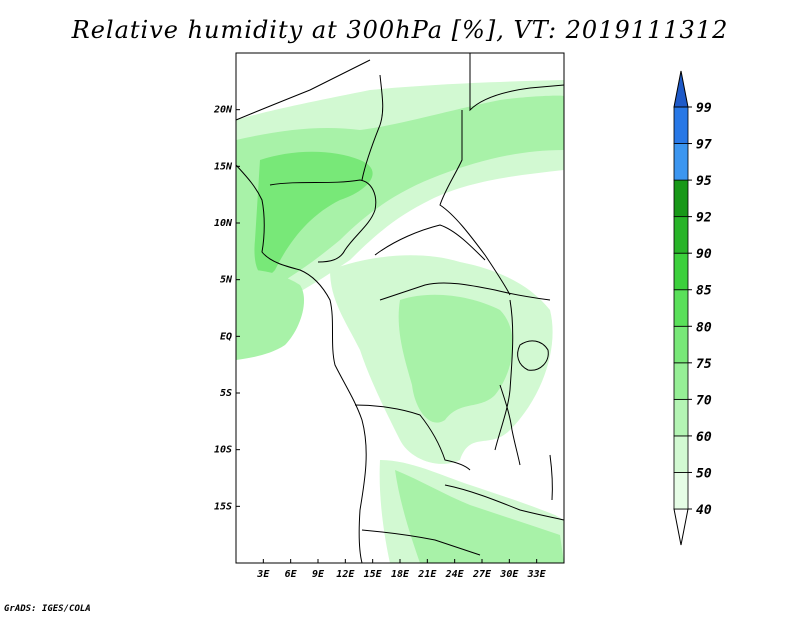 This screenshot has width=800, height=618. What do you see at coordinates (223, 223) in the screenshot?
I see `lat-tick-label: 10N` at bounding box center [223, 223].